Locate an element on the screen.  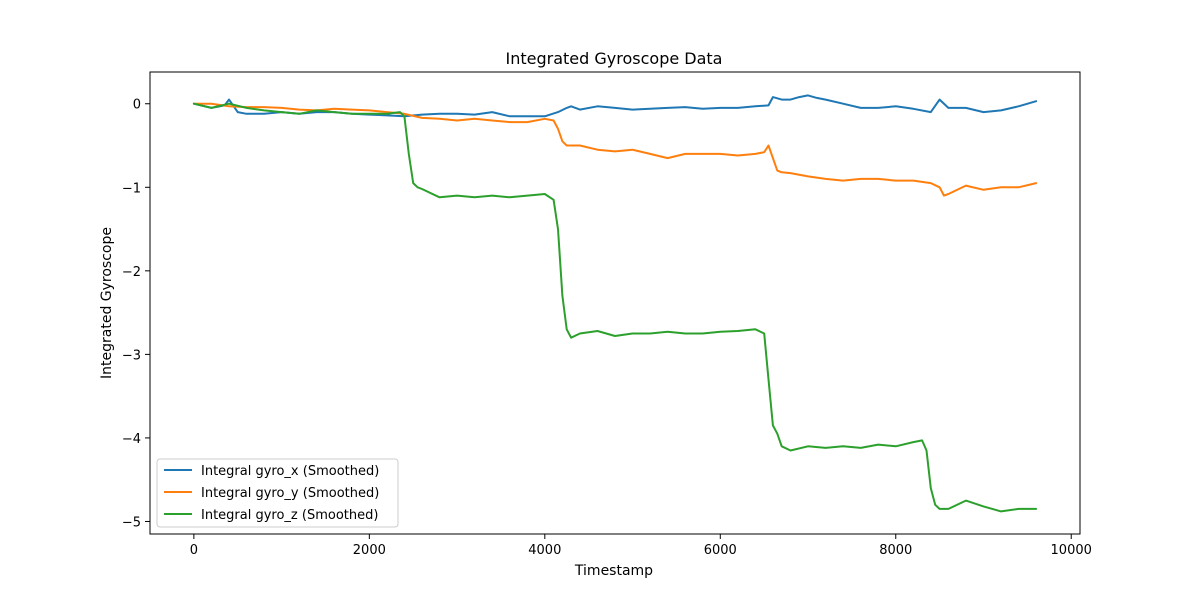
y-tick-label: −1 is located at coordinates (131, 188).